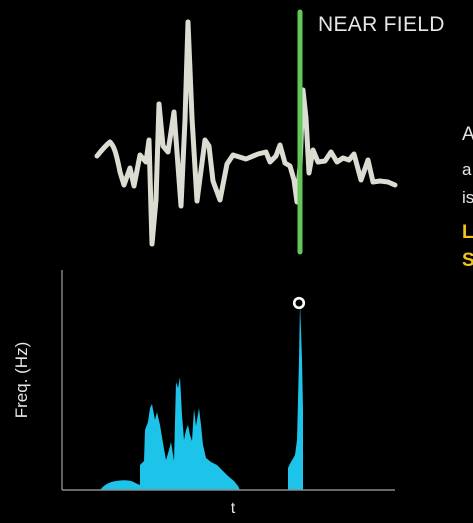  Describe the element at coordinates (299, 303) in the screenshot. I see `peak-marker-circle` at that location.